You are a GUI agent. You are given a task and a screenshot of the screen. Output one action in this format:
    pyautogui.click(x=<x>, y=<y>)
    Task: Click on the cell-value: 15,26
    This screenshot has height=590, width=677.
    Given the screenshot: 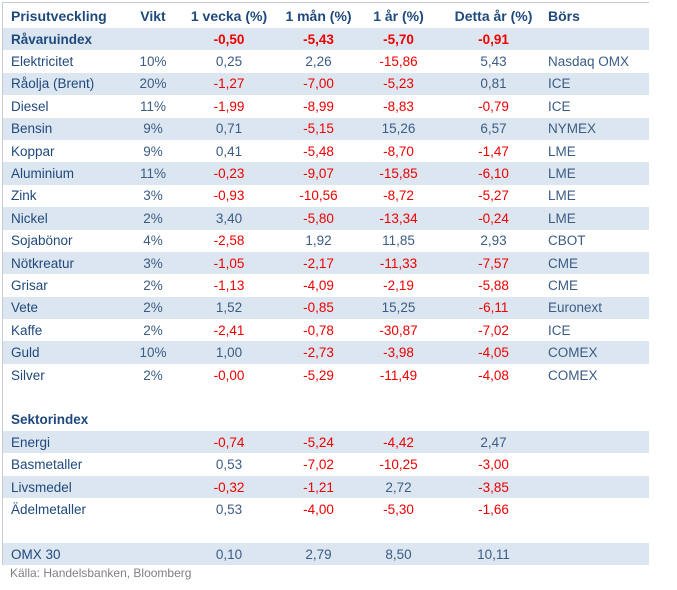 What is the action you would take?
    pyautogui.click(x=398, y=129)
    